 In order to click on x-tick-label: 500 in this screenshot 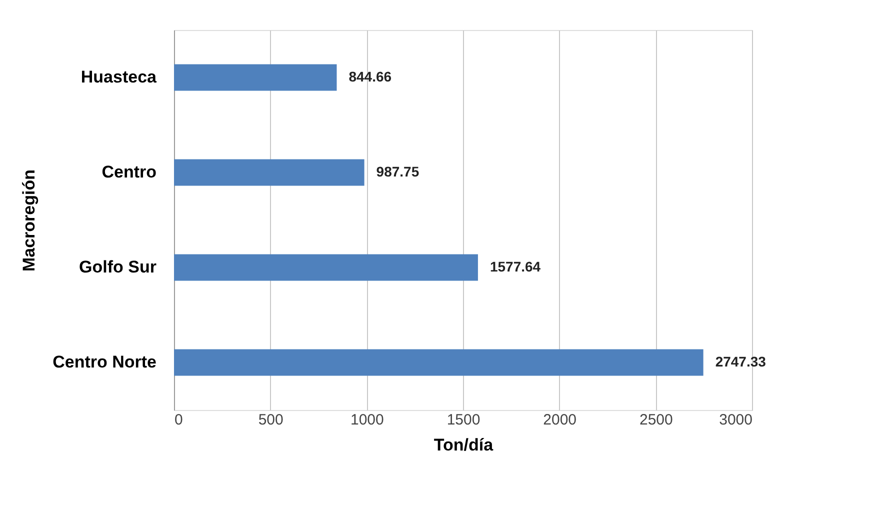, I will do `click(271, 420)`.